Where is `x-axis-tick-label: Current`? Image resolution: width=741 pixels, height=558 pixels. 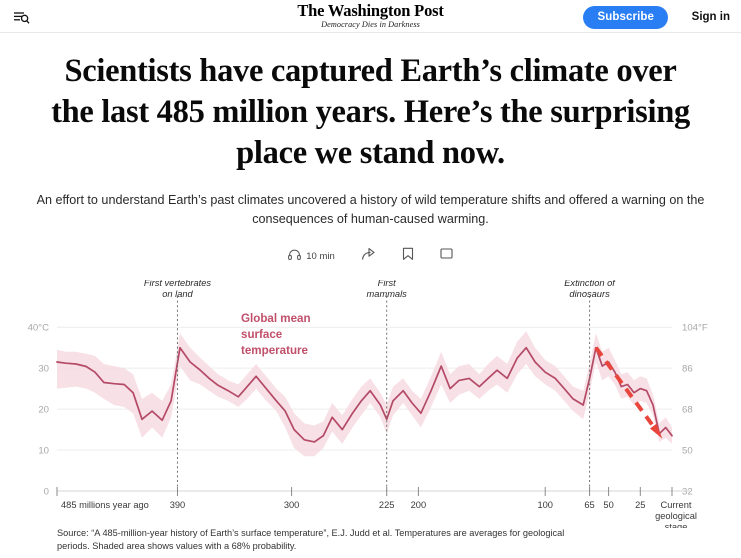 x-axis-tick-label: Current is located at coordinates (675, 505).